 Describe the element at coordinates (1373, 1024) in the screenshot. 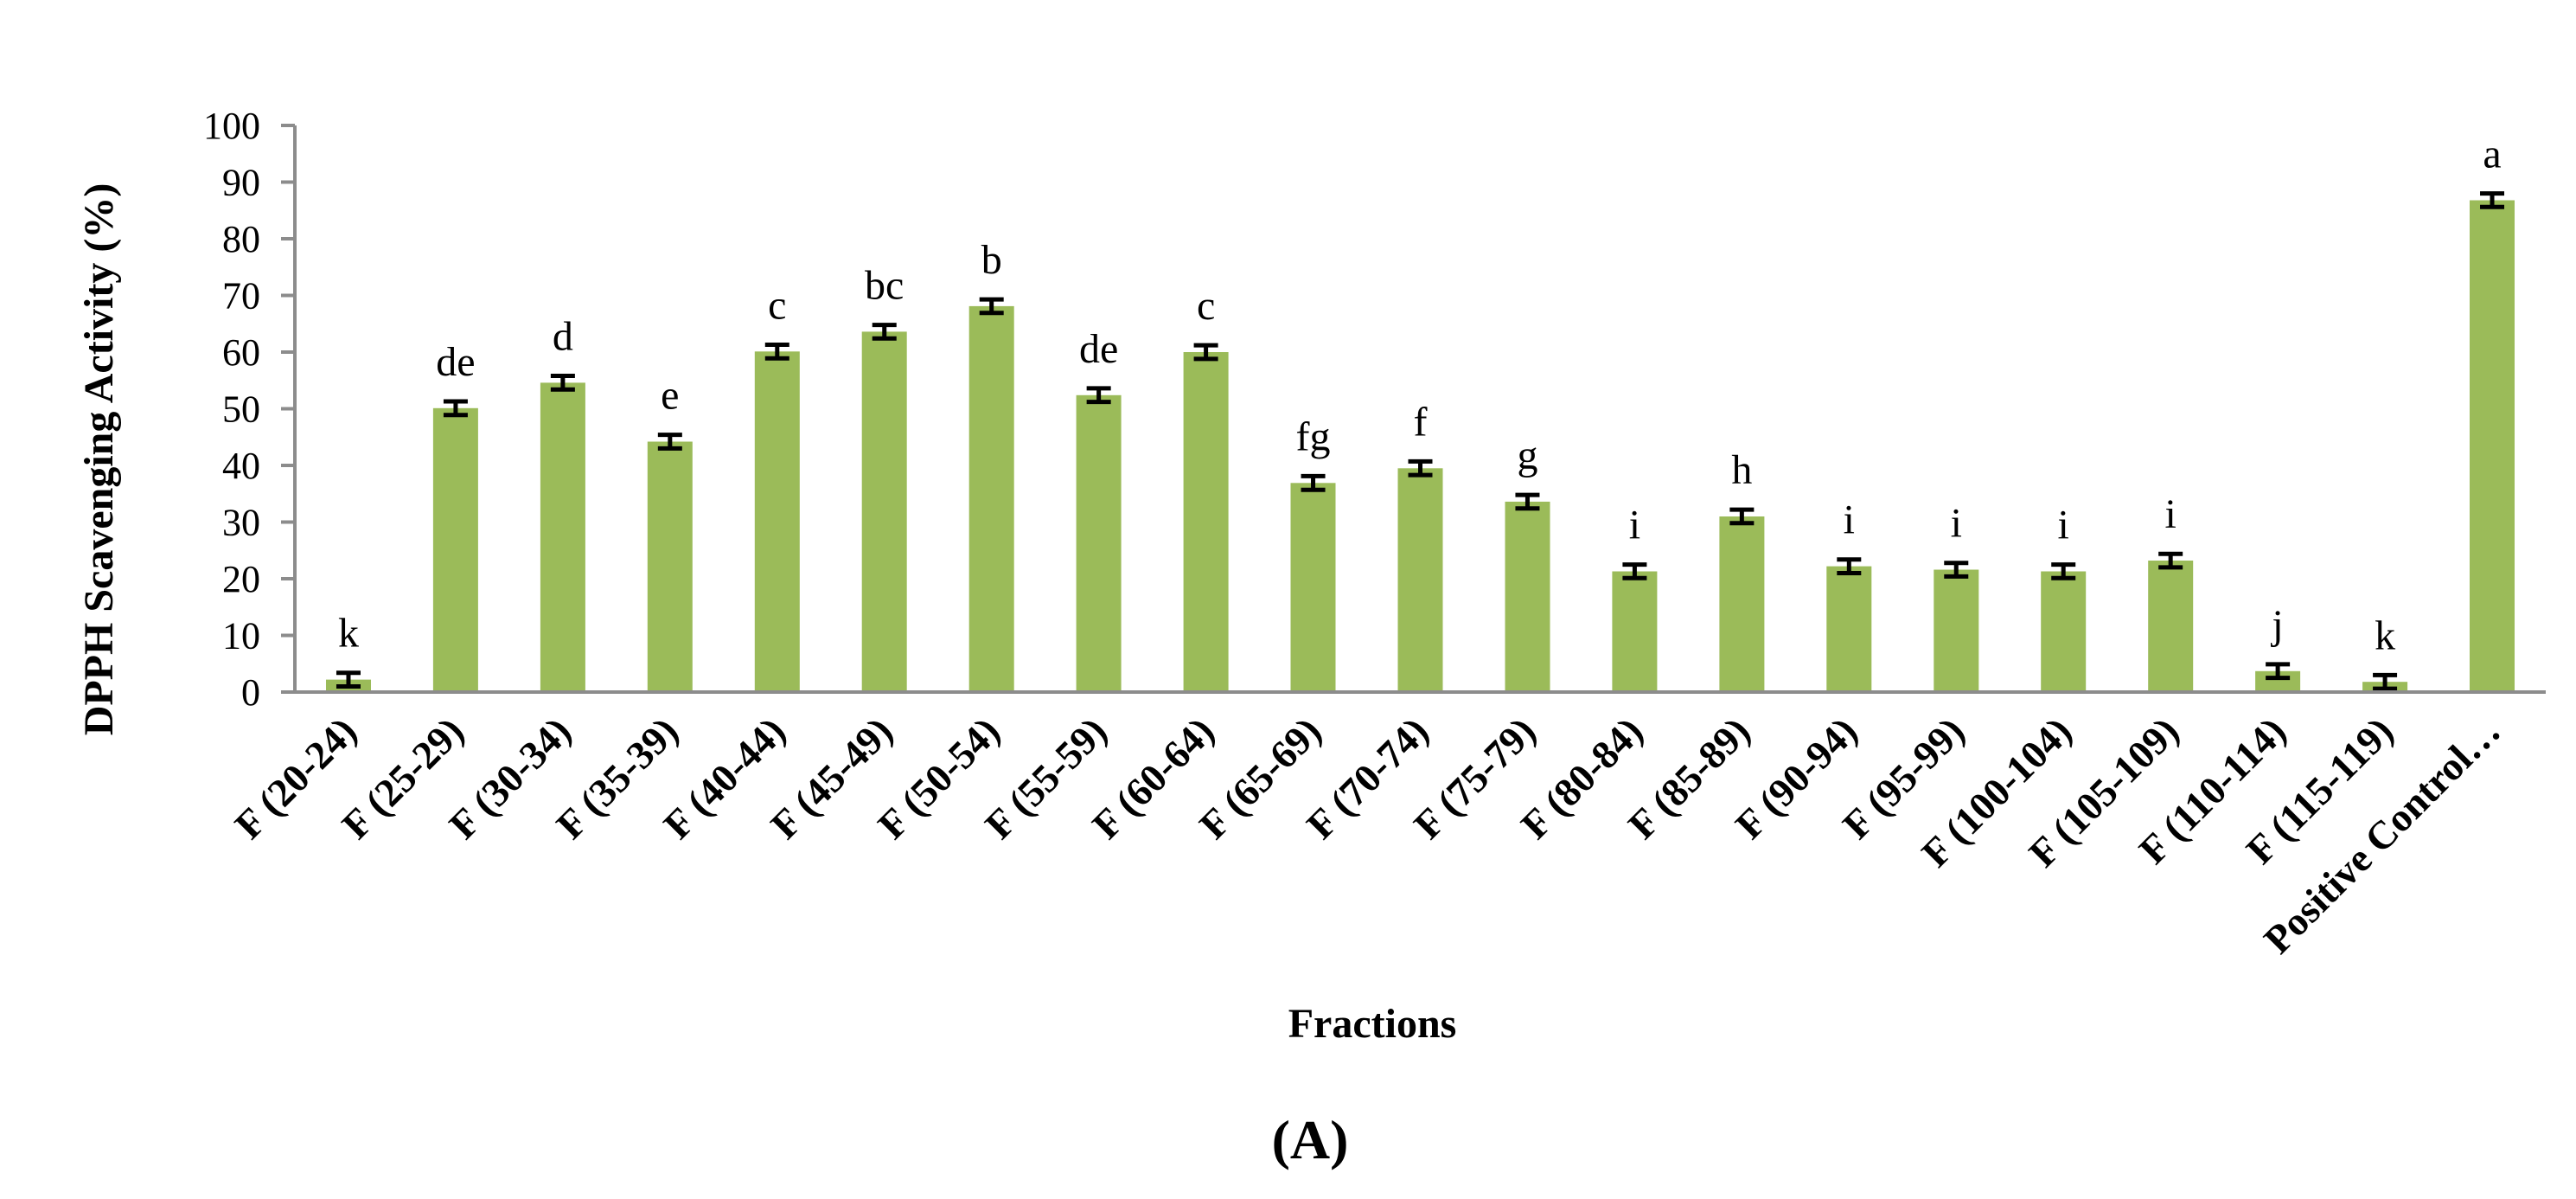

I see `x-axis-title: Fractions` at that location.